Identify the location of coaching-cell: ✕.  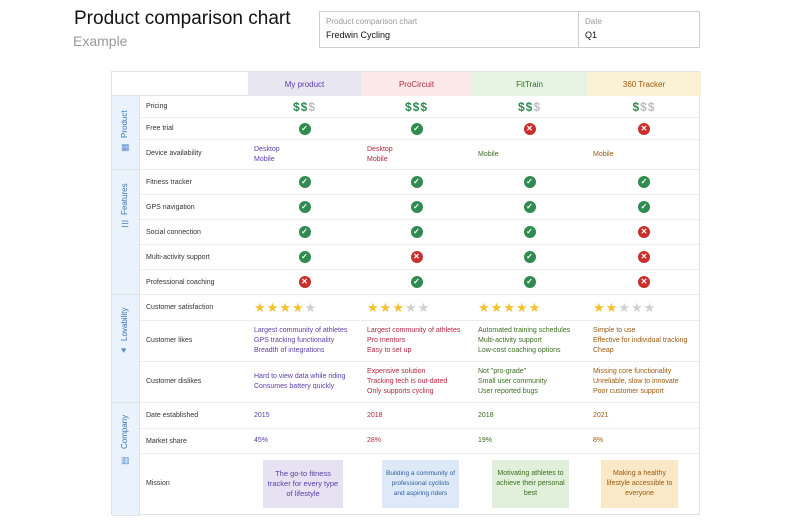
(644, 282).